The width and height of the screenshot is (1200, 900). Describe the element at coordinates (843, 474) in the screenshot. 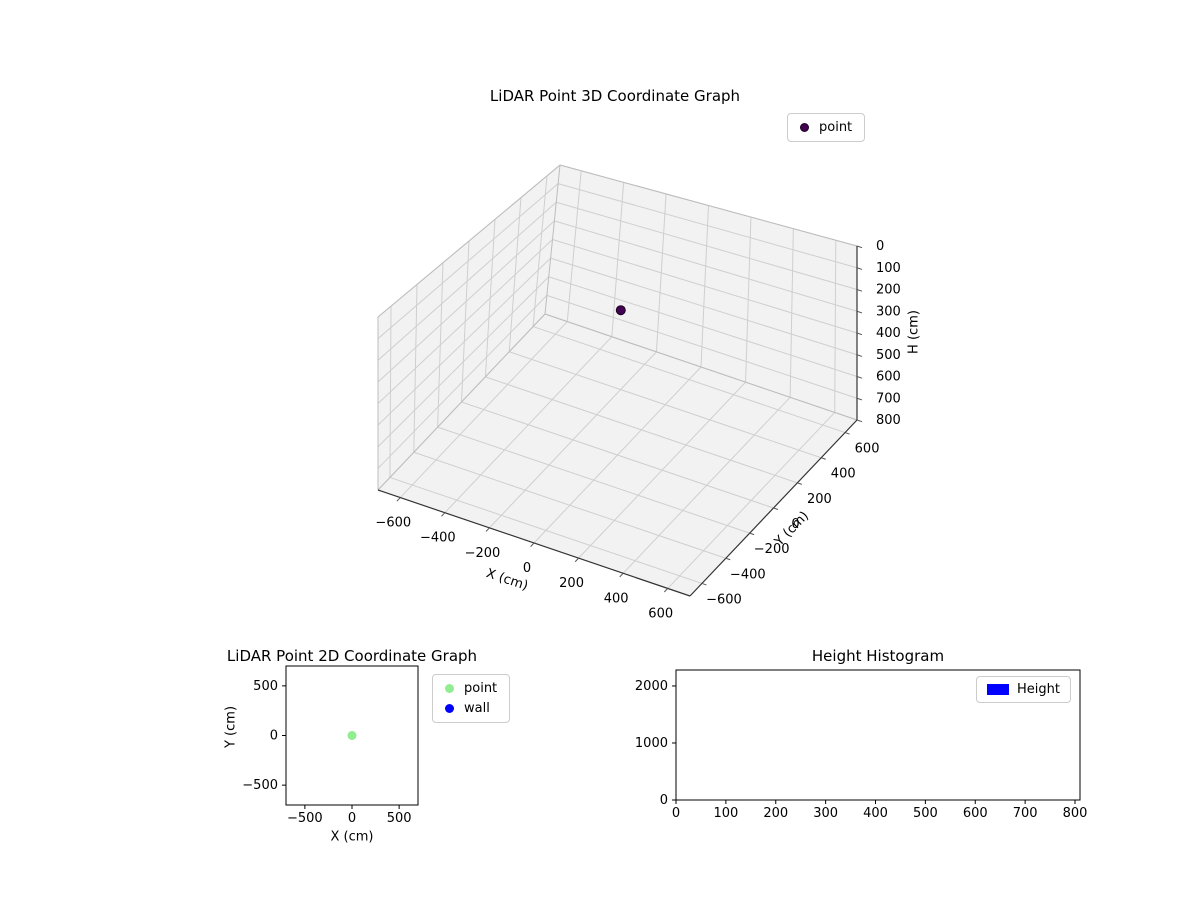

I see `y-tick-label: 400` at that location.